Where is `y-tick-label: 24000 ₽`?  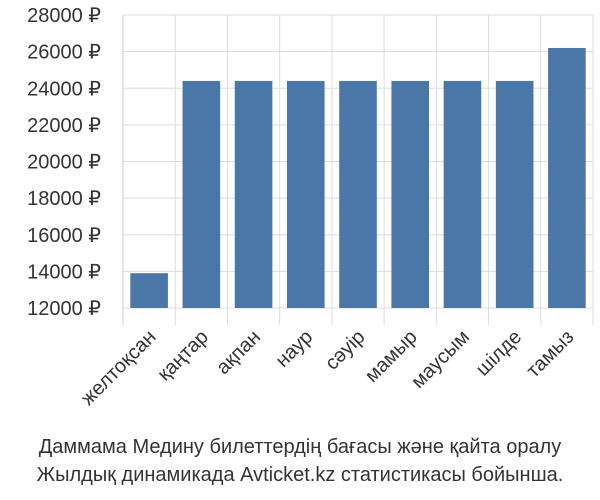
y-tick-label: 24000 ₽ is located at coordinates (64, 89).